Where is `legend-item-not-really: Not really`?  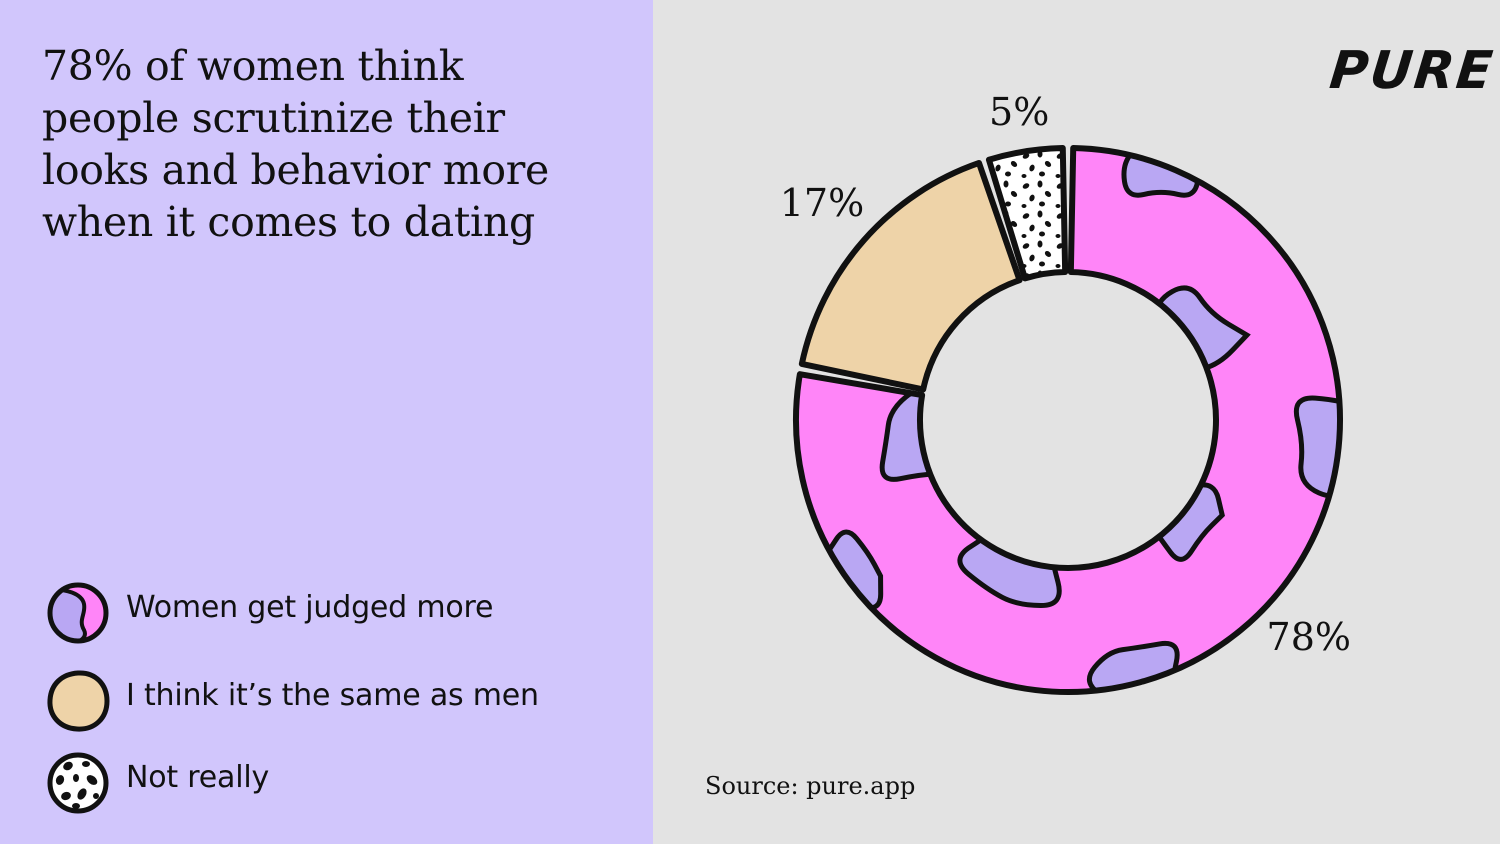
legend-item-not-really: Not really is located at coordinates (326, 782).